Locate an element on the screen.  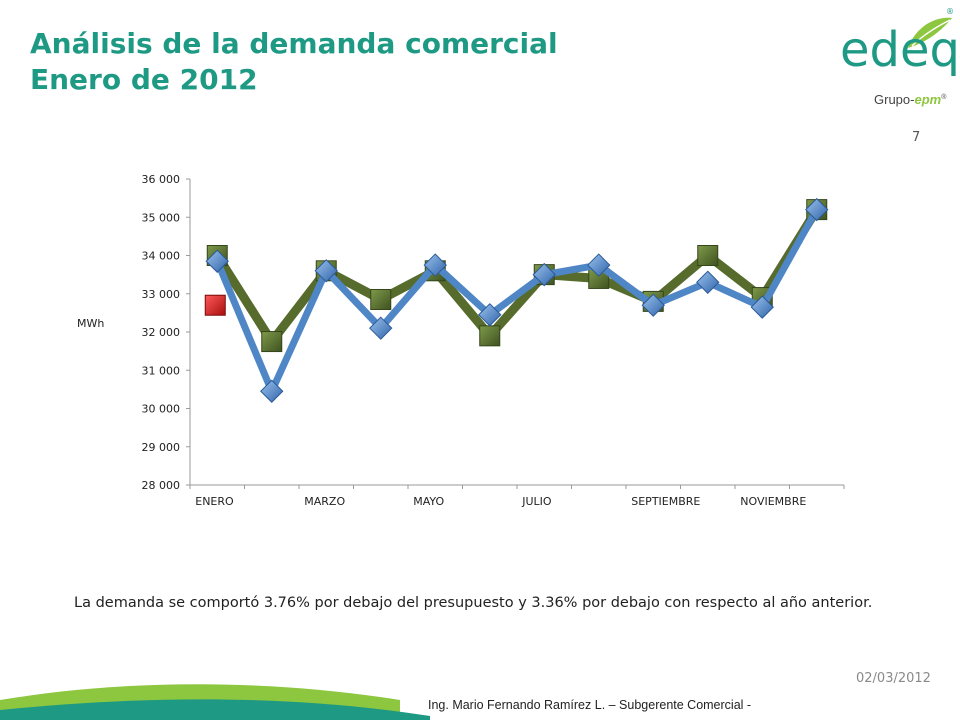
title-line-1: Análisis de la demanda comercial is located at coordinates (294, 43).